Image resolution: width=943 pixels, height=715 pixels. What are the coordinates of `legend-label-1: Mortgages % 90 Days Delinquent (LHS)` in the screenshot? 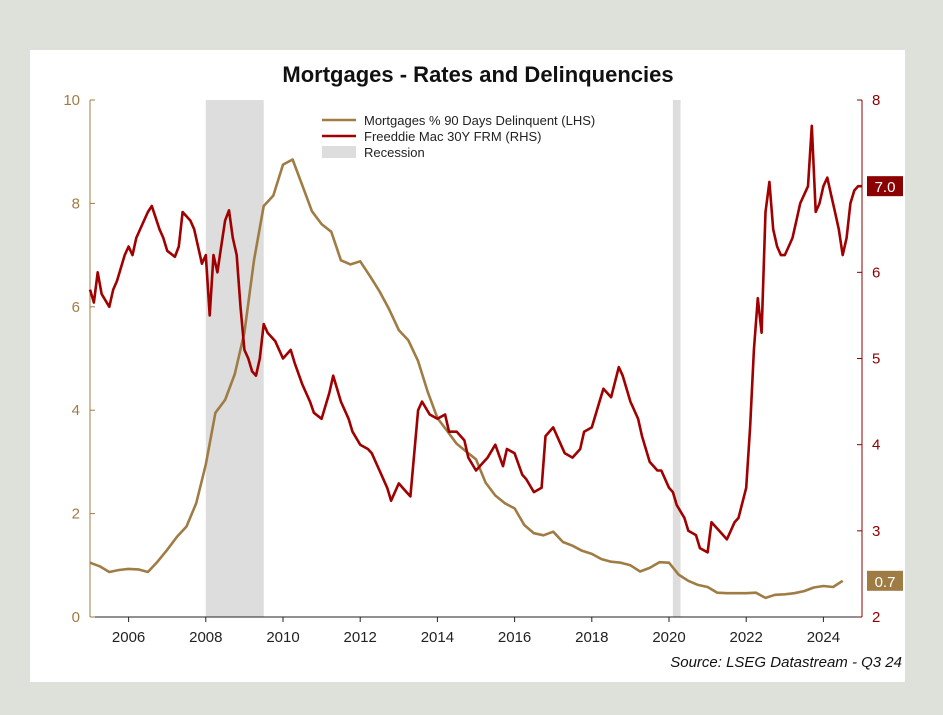 It's located at (479, 120).